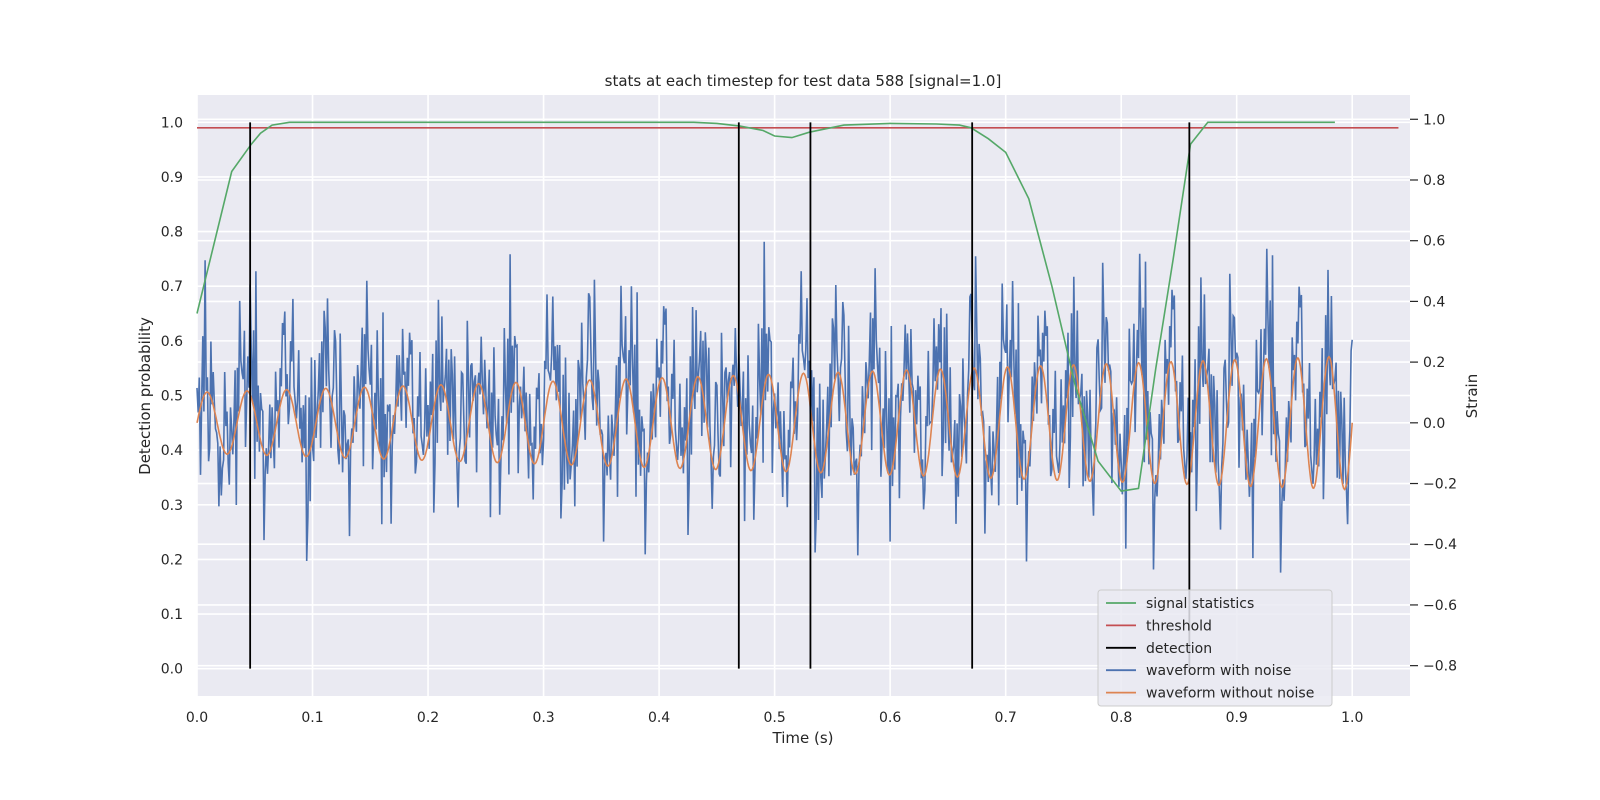 Image resolution: width=1600 pixels, height=800 pixels. Describe the element at coordinates (172, 615) in the screenshot. I see `y-tick-label-left: 0.1` at that location.